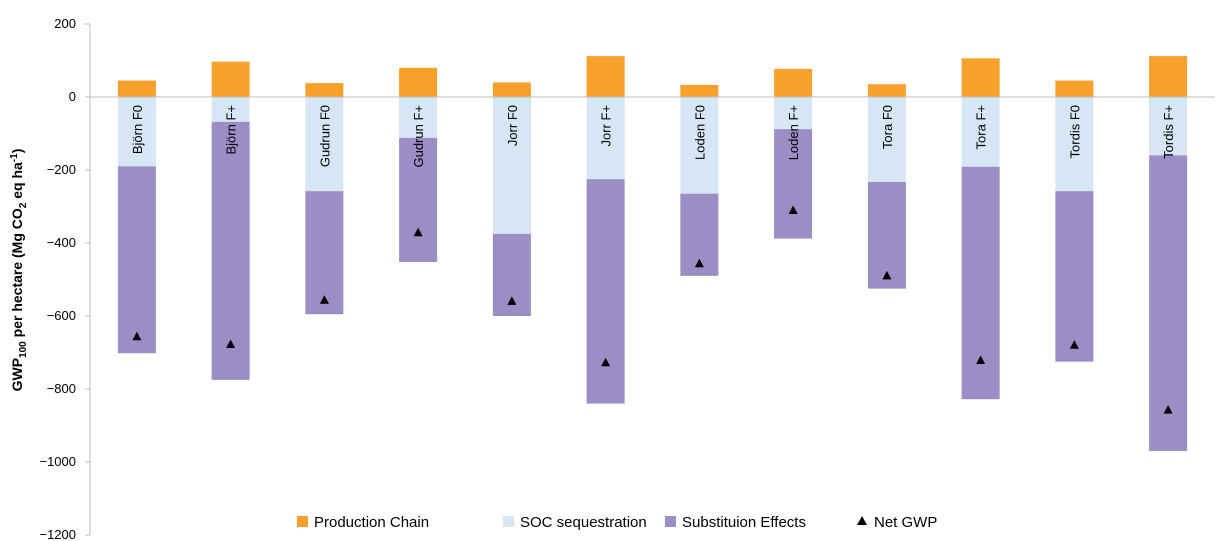  What do you see at coordinates (61, 242) in the screenshot?
I see `y-tick-label: −400` at bounding box center [61, 242].